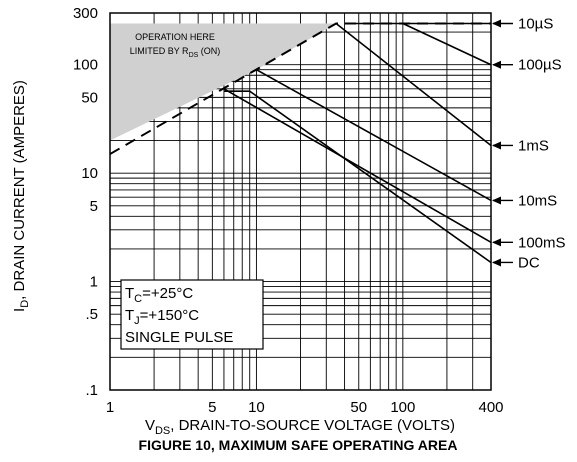 The width and height of the screenshot is (577, 462). I want to click on condition-tj-rest: =+150°C, so click(170, 315).